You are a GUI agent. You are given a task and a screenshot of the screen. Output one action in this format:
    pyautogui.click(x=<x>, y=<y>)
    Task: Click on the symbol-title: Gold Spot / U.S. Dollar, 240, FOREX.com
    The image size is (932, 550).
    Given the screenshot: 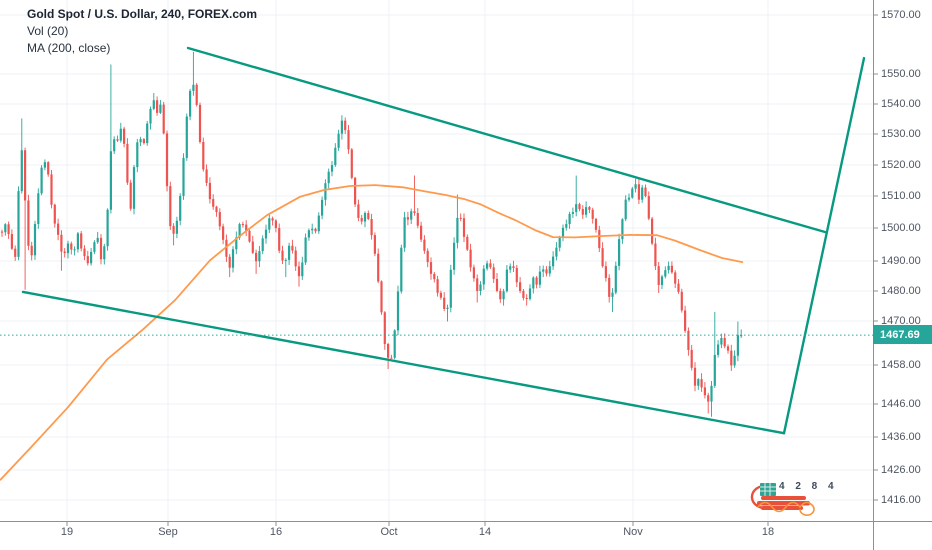 What is the action you would take?
    pyautogui.click(x=142, y=14)
    